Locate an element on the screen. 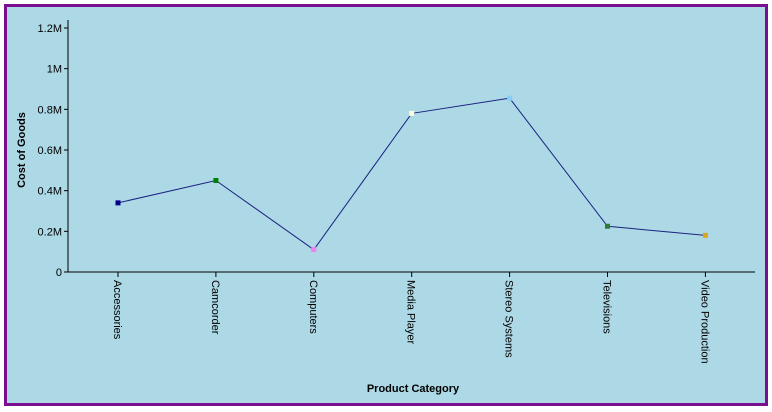  x-tick-label: Computers is located at coordinates (313, 307).